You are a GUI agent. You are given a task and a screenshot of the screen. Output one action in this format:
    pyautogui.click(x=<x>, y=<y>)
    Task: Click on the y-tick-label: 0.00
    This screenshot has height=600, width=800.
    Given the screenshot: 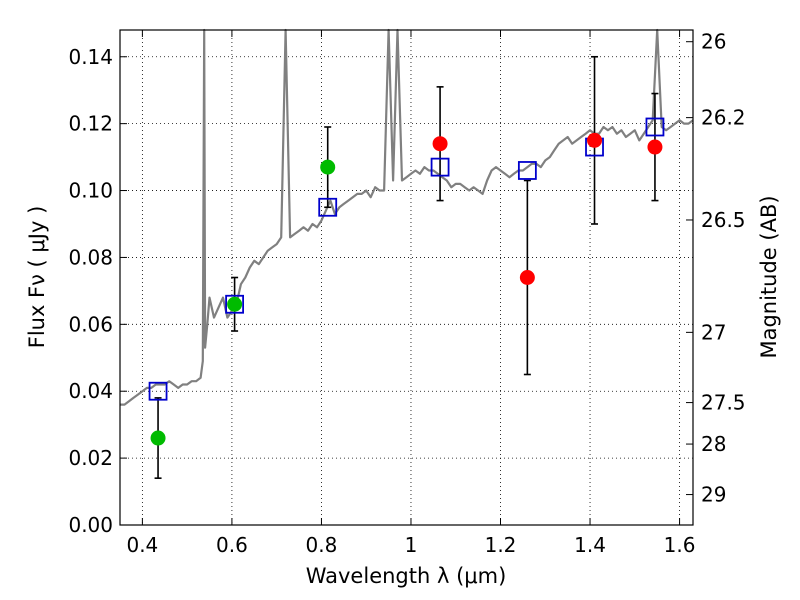 What is the action you would take?
    pyautogui.click(x=90, y=525)
    